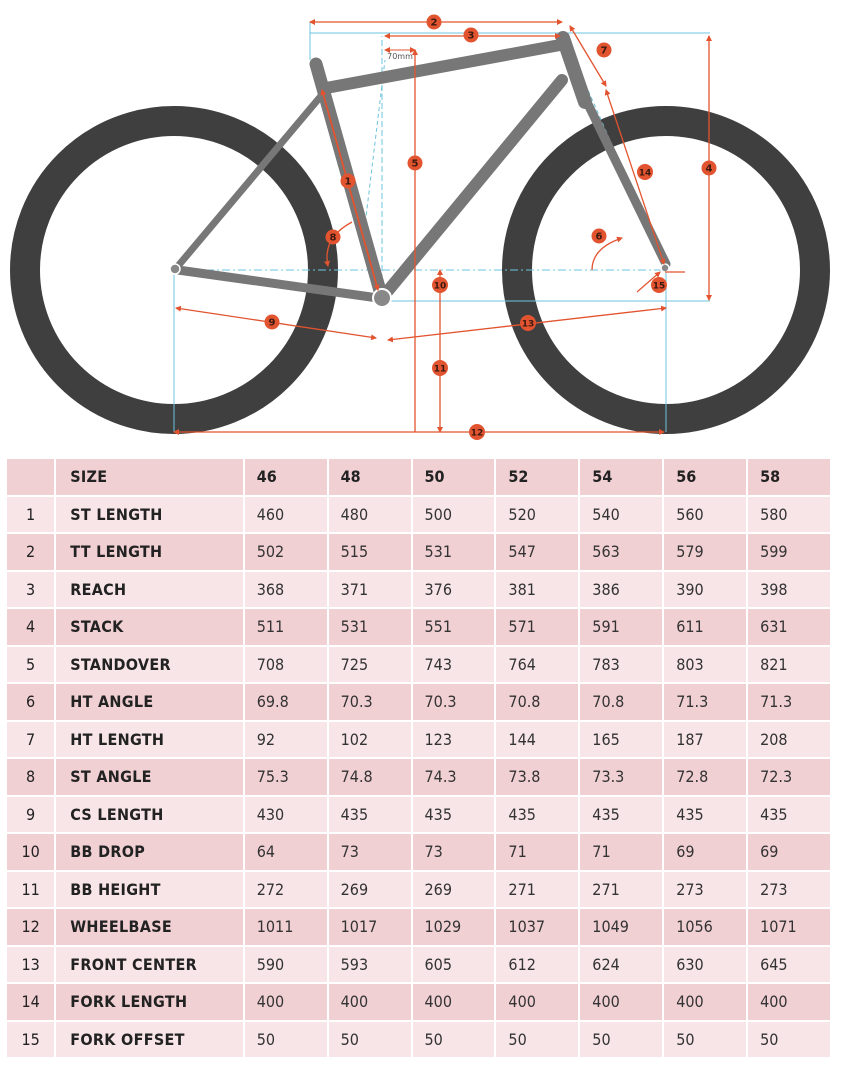 This screenshot has height=1067, width=842. What do you see at coordinates (32, 515) in the screenshot?
I see `row-number: 1` at bounding box center [32, 515].